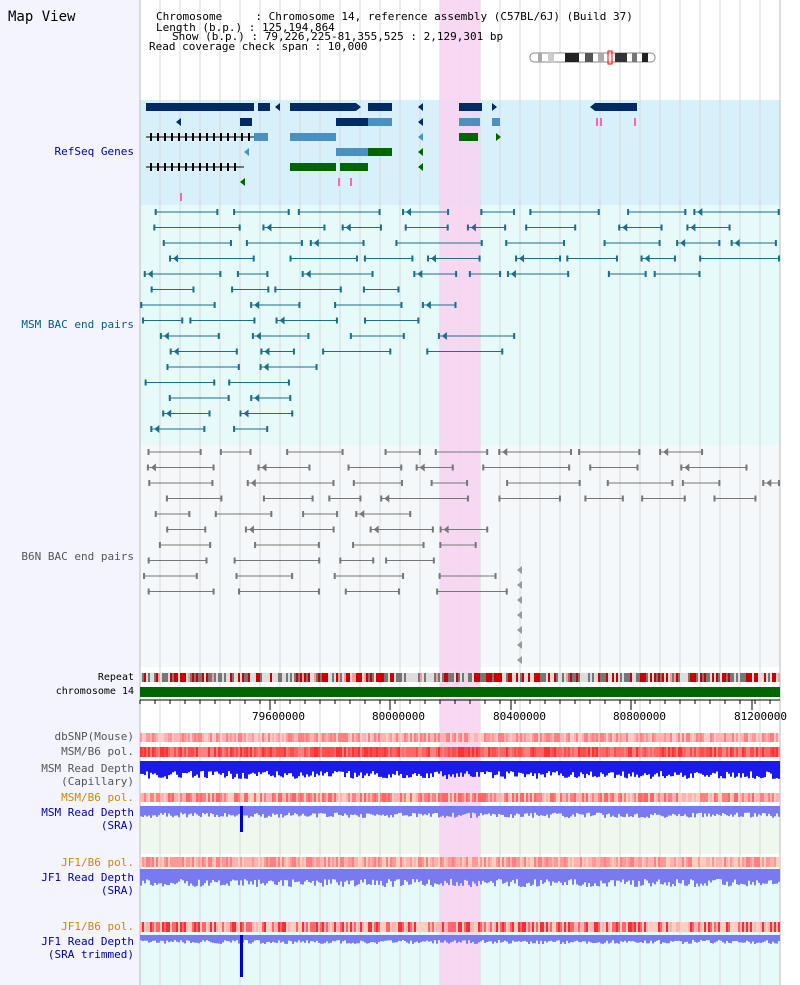 The height and width of the screenshot is (985, 800). What do you see at coordinates (258, 46) in the screenshot?
I see `info-coverage-span: Read coverage check span : 10,000` at bounding box center [258, 46].